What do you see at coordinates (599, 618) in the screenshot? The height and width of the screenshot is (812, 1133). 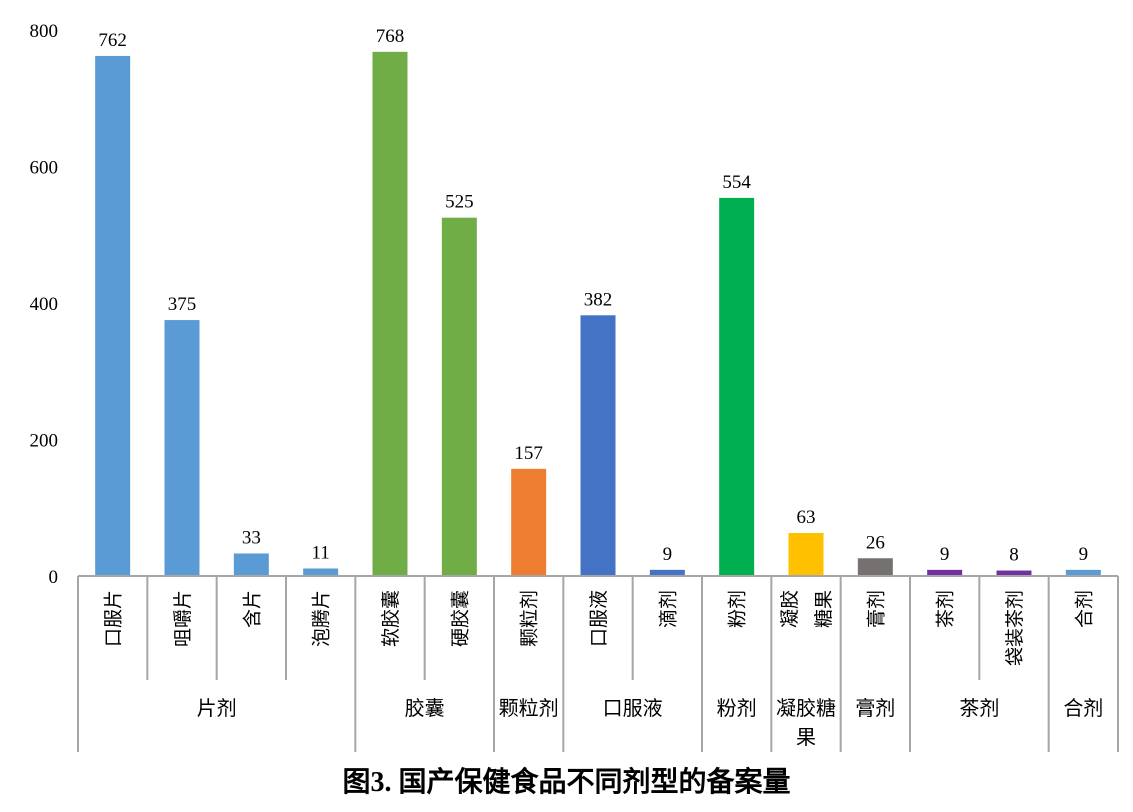 I see `x-tick-label: 口服液` at bounding box center [599, 618].